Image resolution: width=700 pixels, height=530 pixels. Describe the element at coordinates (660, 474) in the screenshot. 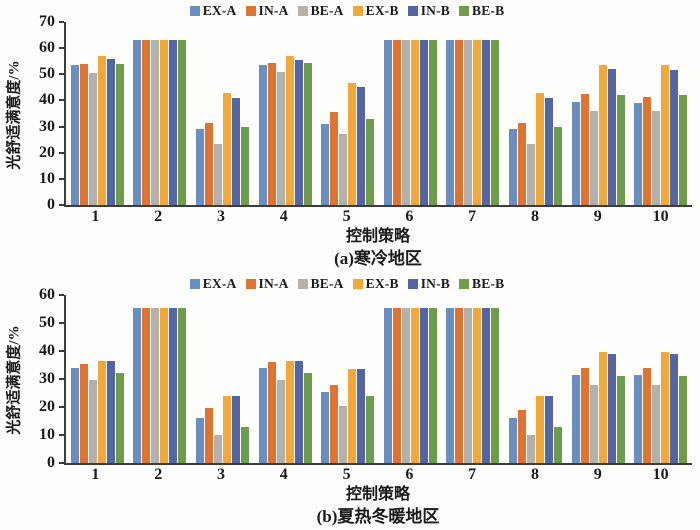

I see `x-tick-label-10: 10` at that location.